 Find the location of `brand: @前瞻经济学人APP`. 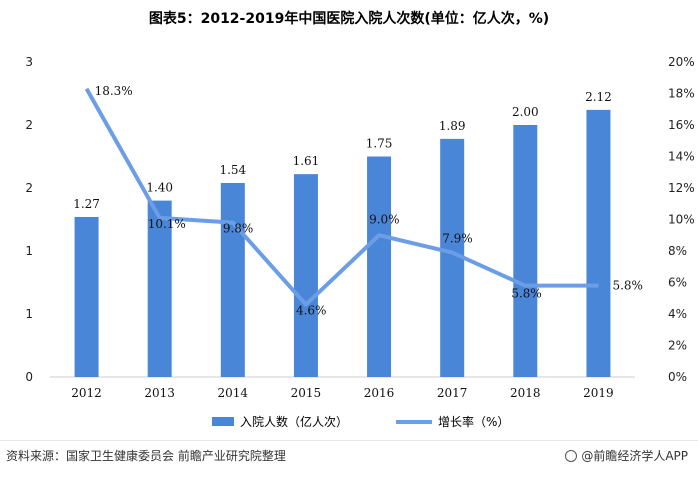

brand: @前瞻经济学人APP is located at coordinates (626, 455).